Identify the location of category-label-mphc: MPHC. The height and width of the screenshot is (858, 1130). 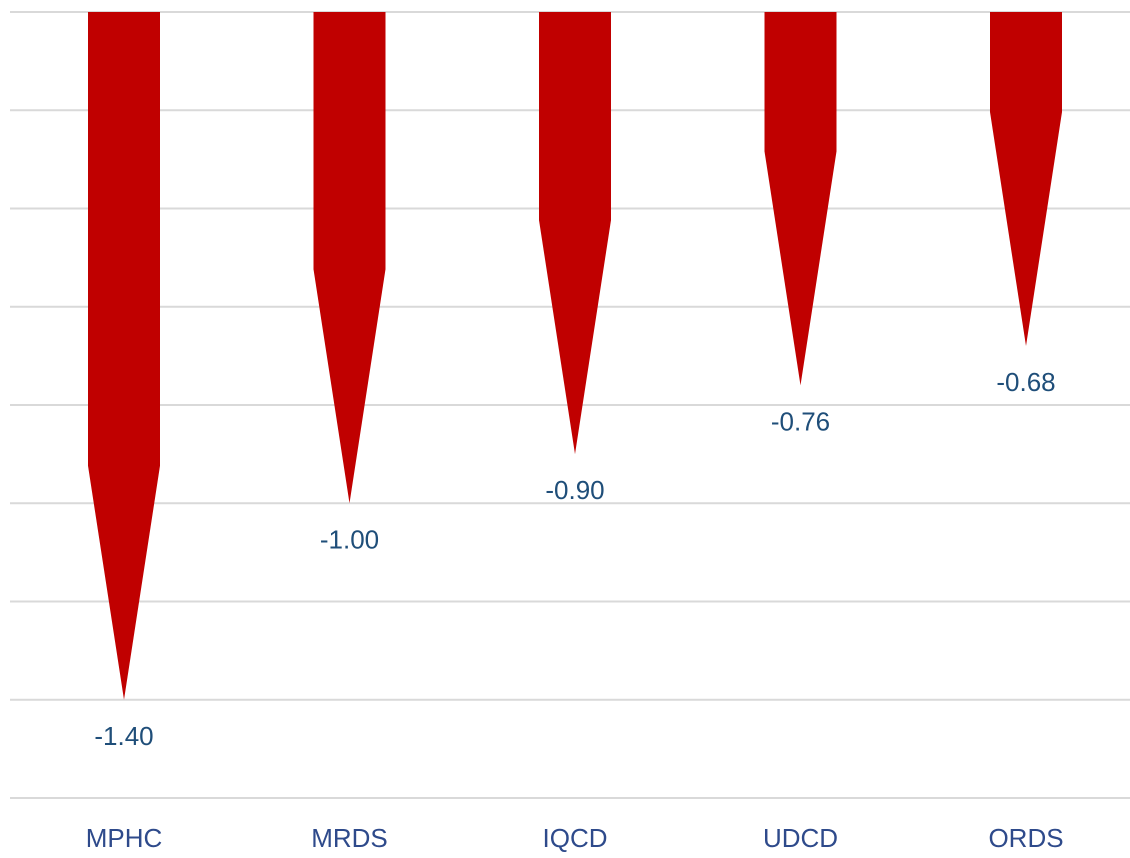
(124, 838).